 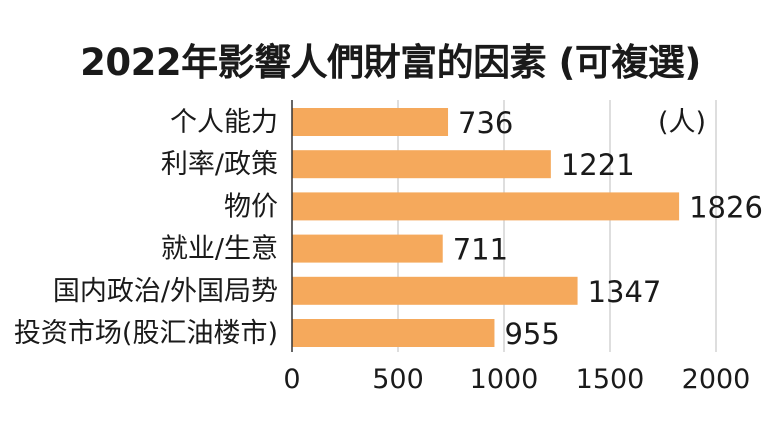 What do you see at coordinates (390, 62) in the screenshot?
I see `chart-title: 2022年影響人們財富的因素 (可複選)` at bounding box center [390, 62].